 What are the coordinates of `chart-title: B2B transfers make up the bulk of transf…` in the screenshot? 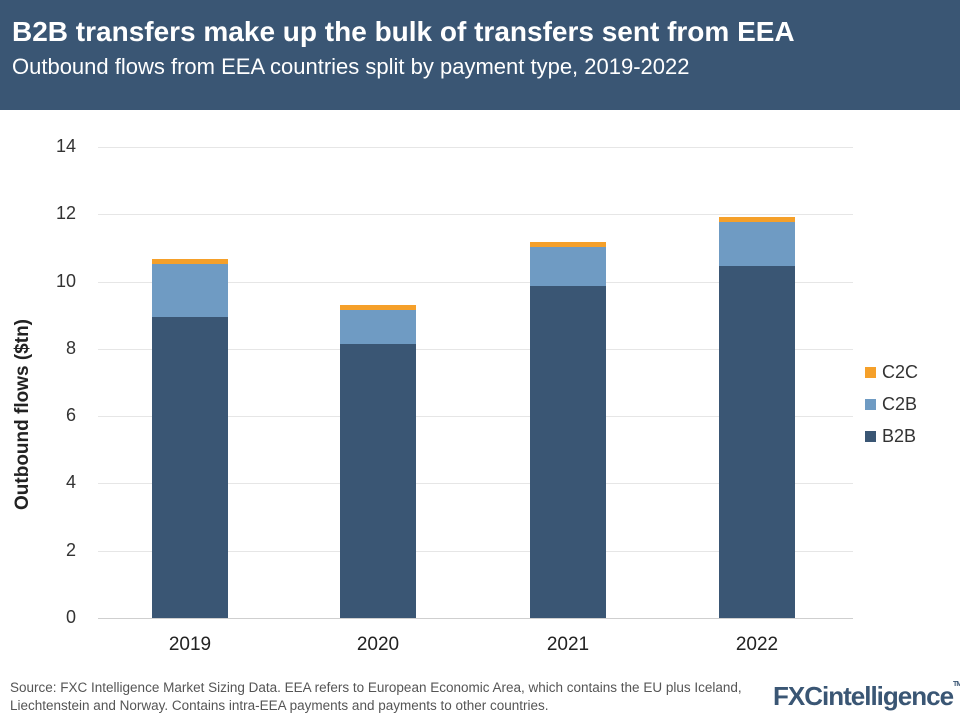 It's located at (403, 31).